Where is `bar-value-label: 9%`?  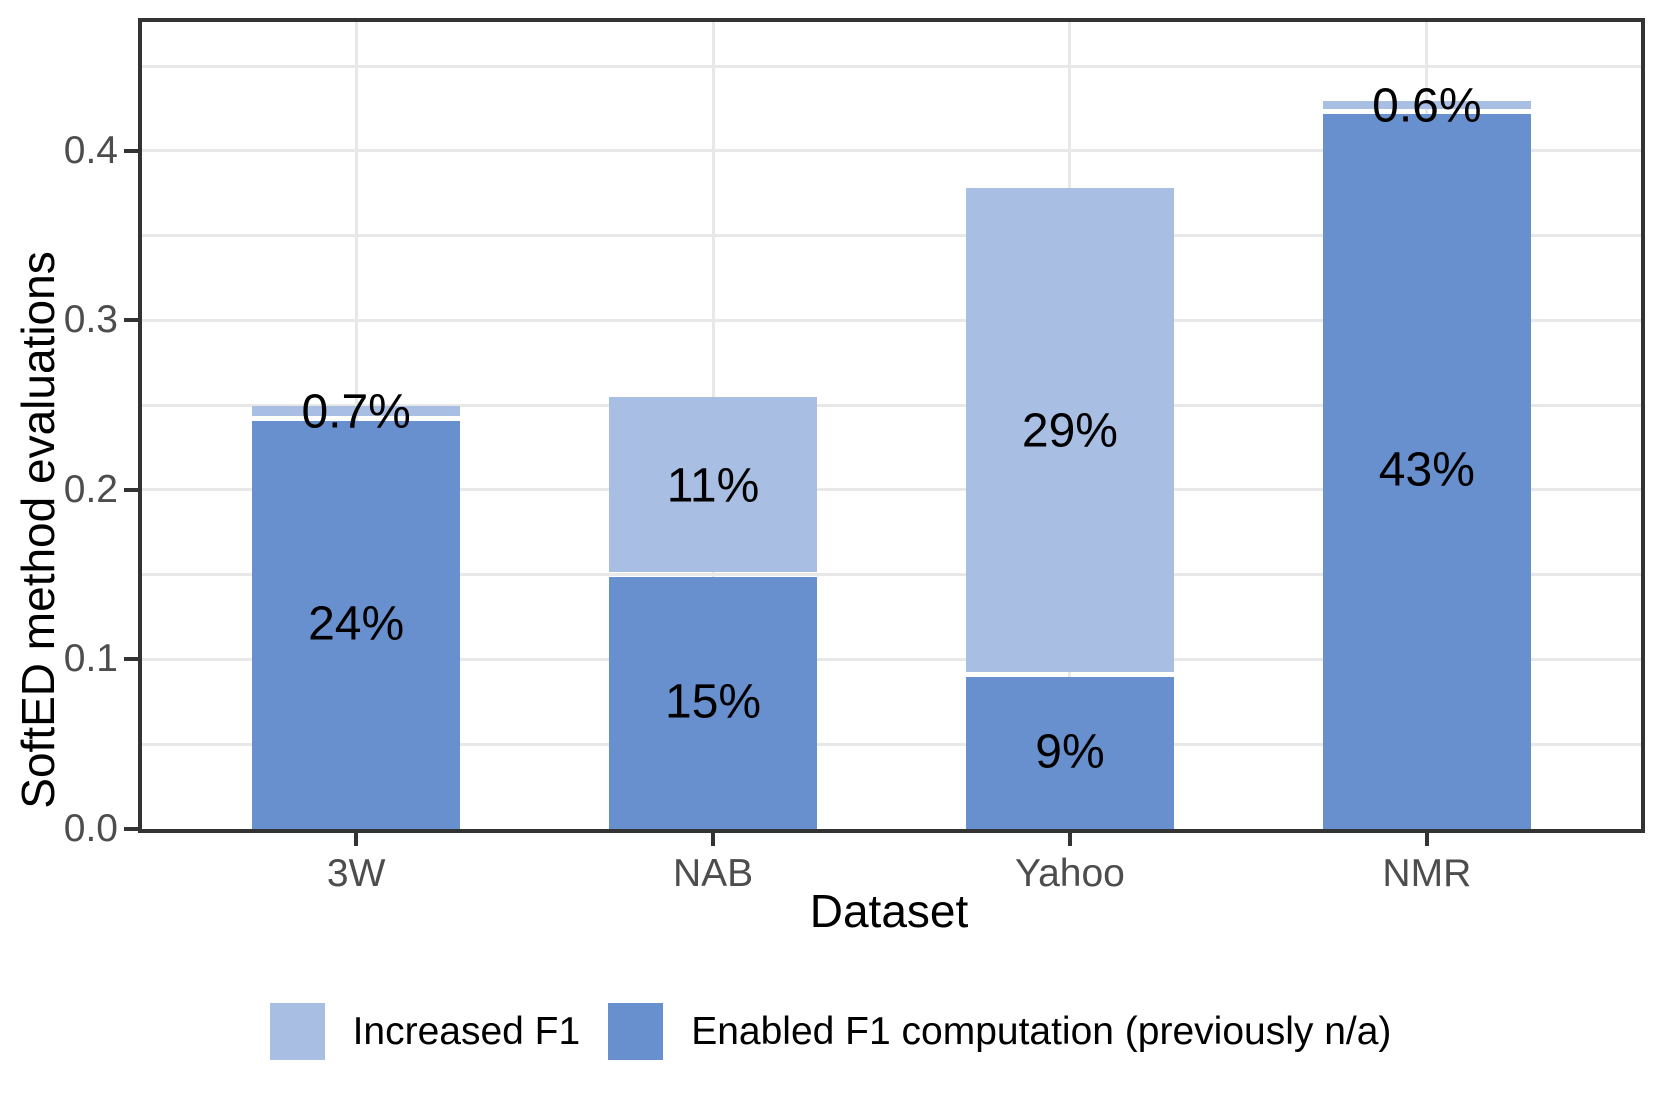 bar-value-label: 9% is located at coordinates (1070, 752).